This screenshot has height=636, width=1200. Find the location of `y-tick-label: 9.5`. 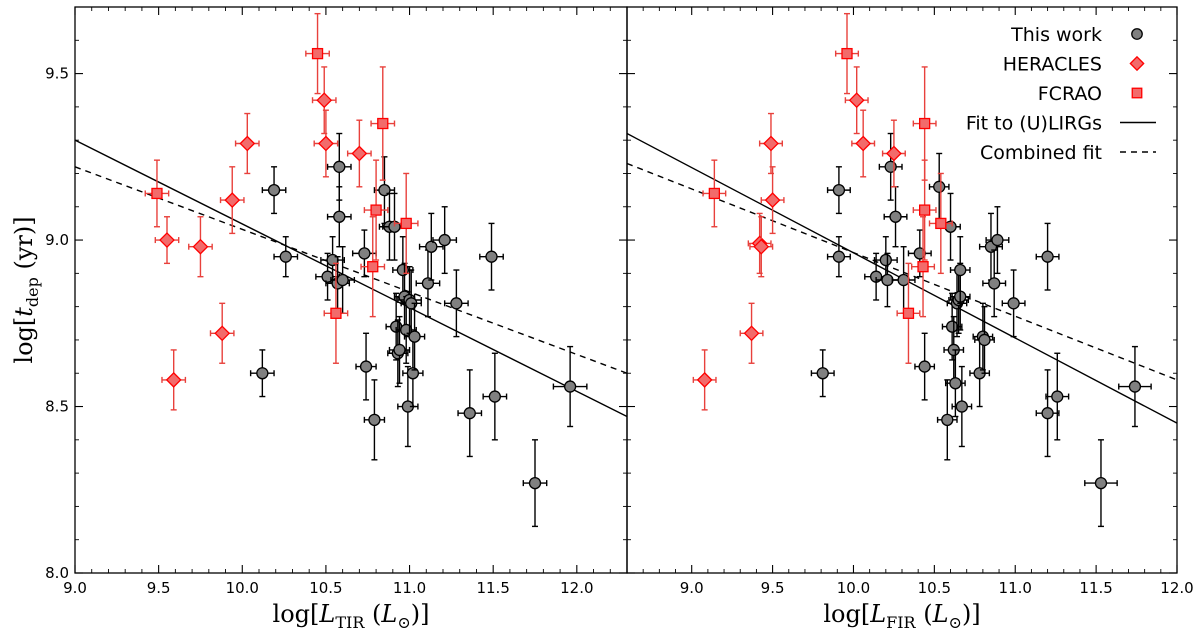

y-tick-label: 9.5 is located at coordinates (57, 74).